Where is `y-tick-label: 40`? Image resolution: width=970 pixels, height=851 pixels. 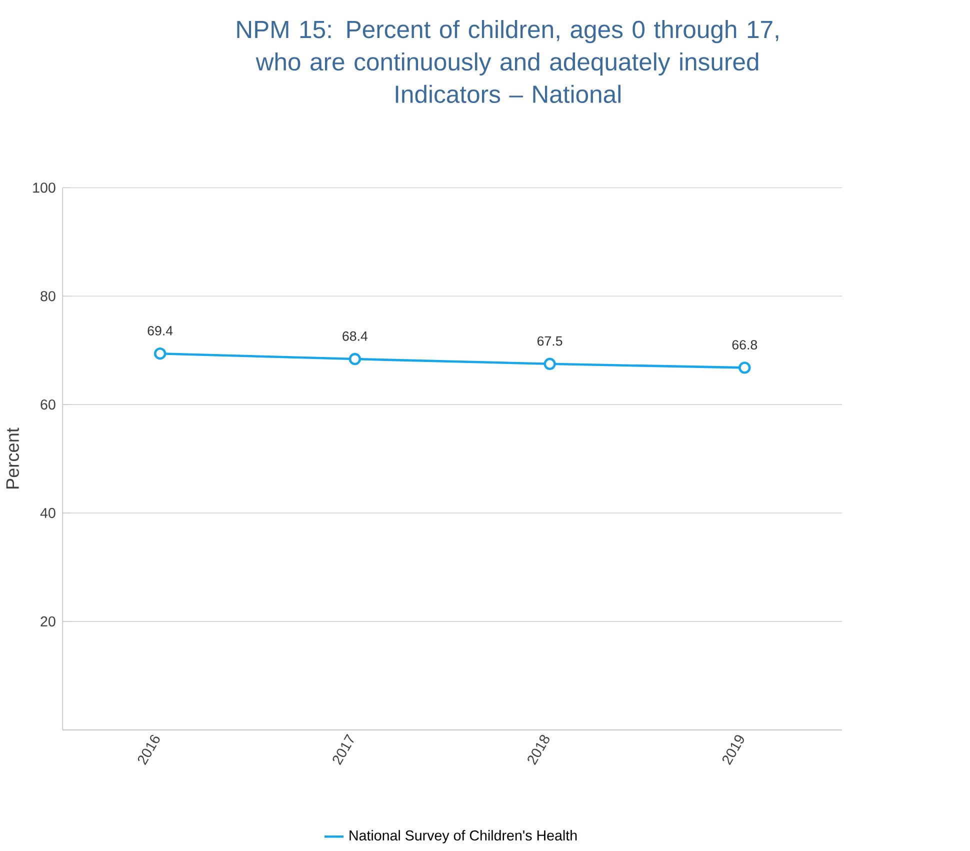 y-tick-label: 40 is located at coordinates (48, 513).